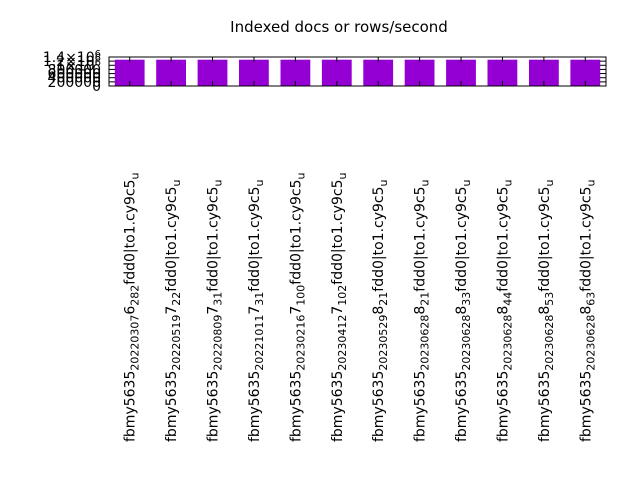 This screenshot has height=480, width=640. I want to click on x-tick-label: fbmy5635202302167100fdd0|to1.cy9c5u, so click(297, 307).